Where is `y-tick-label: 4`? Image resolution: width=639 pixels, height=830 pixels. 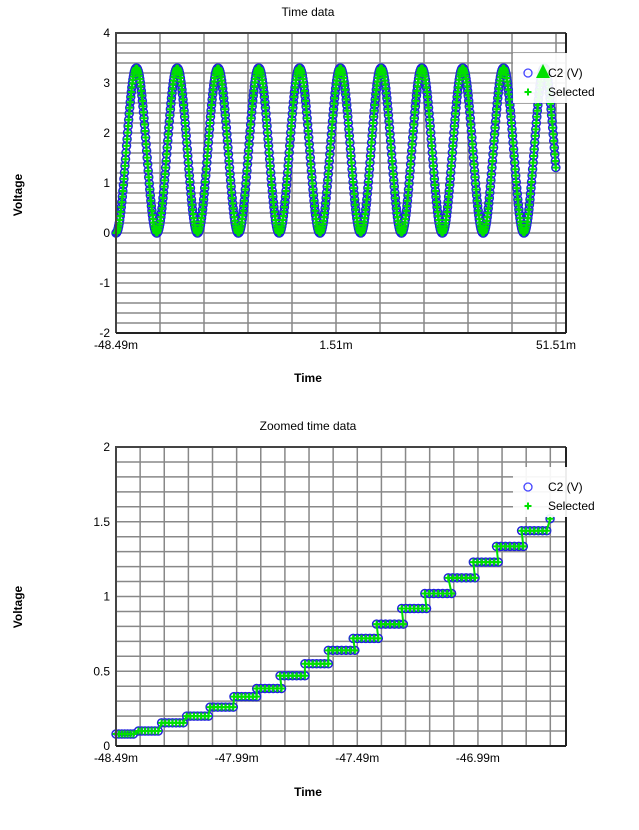 y-tick-label: 4 is located at coordinates (106, 33).